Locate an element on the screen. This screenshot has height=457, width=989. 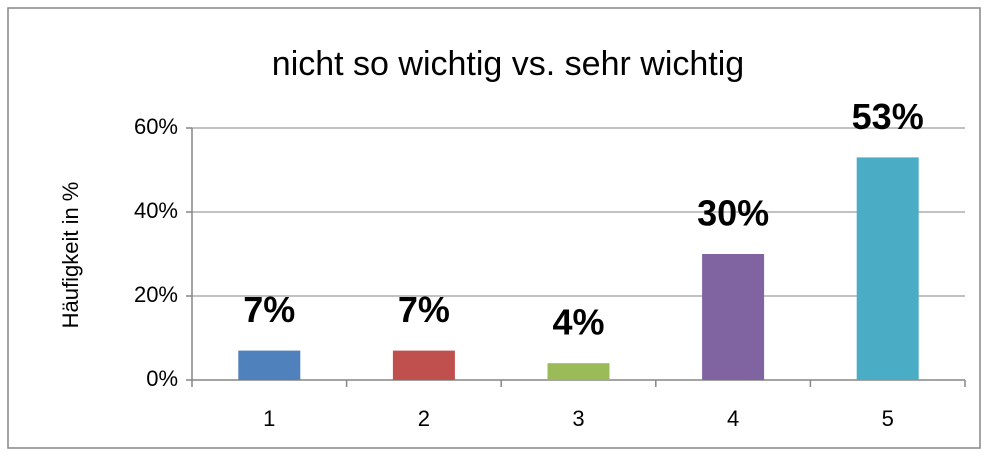
x-tick-label: 1 is located at coordinates (269, 418).